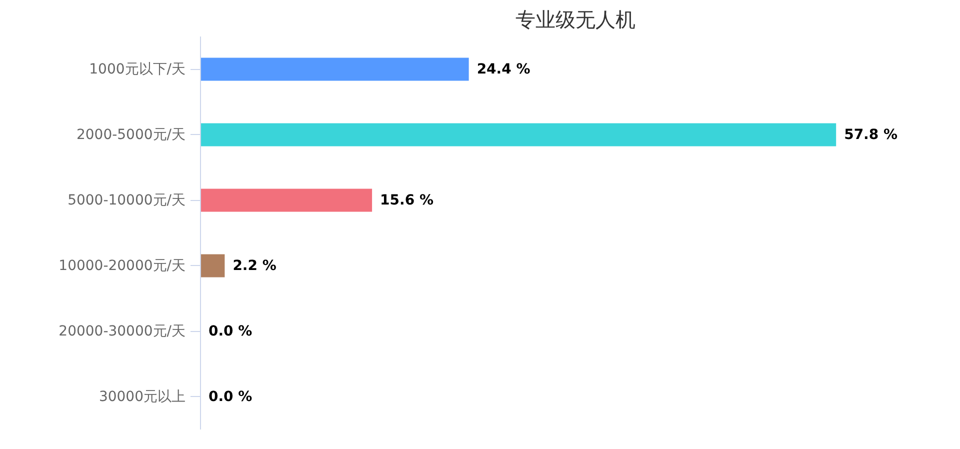 The height and width of the screenshot is (449, 960). I want to click on chart-title: 专业级无人机, so click(576, 20).